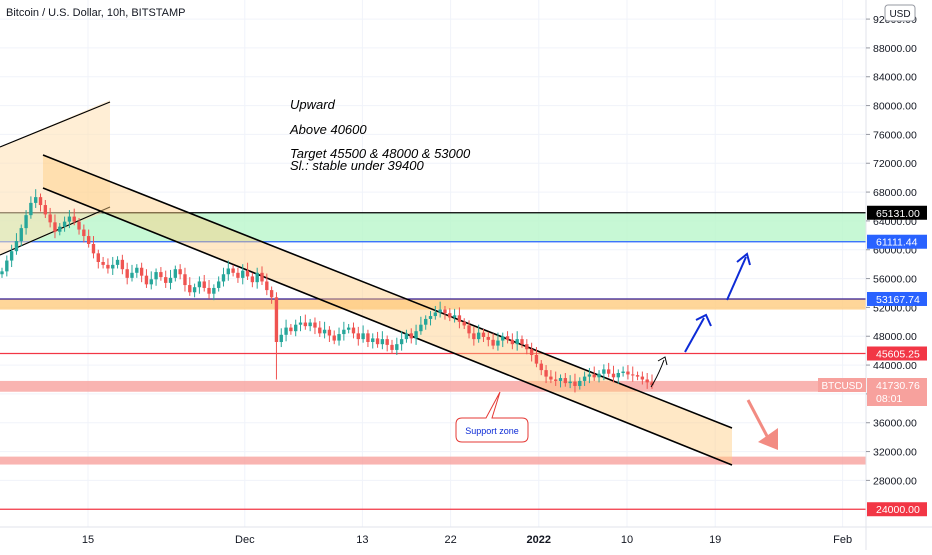  I want to click on last-price-box, so click(897, 392).